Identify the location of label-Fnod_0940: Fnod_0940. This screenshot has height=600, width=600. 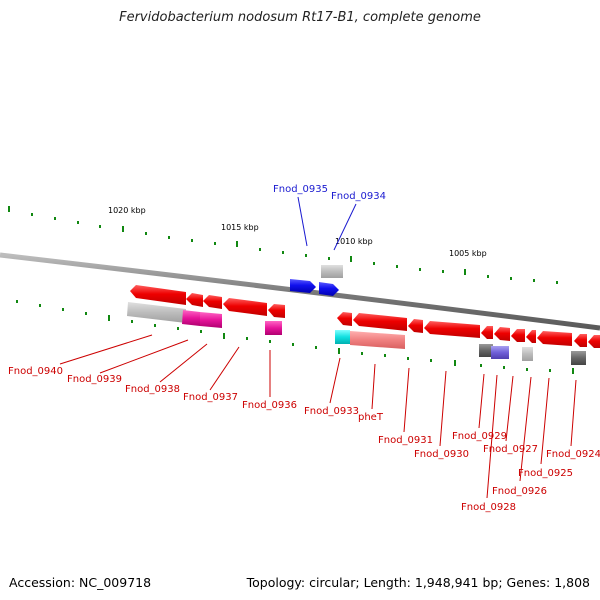
(35, 371).